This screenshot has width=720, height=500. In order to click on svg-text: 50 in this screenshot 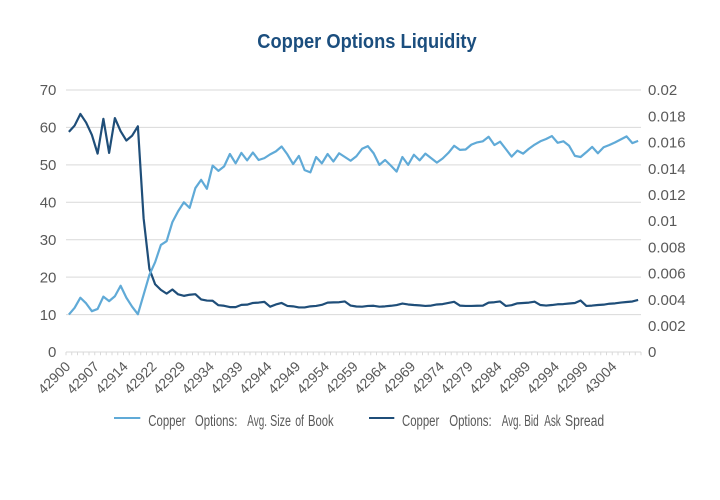, I will do `click(48, 165)`.